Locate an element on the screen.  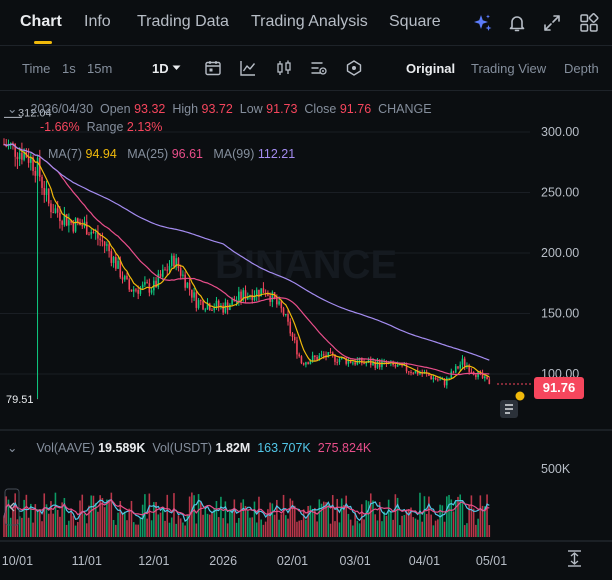
time-tick-label: 12/01 is located at coordinates (153, 561).